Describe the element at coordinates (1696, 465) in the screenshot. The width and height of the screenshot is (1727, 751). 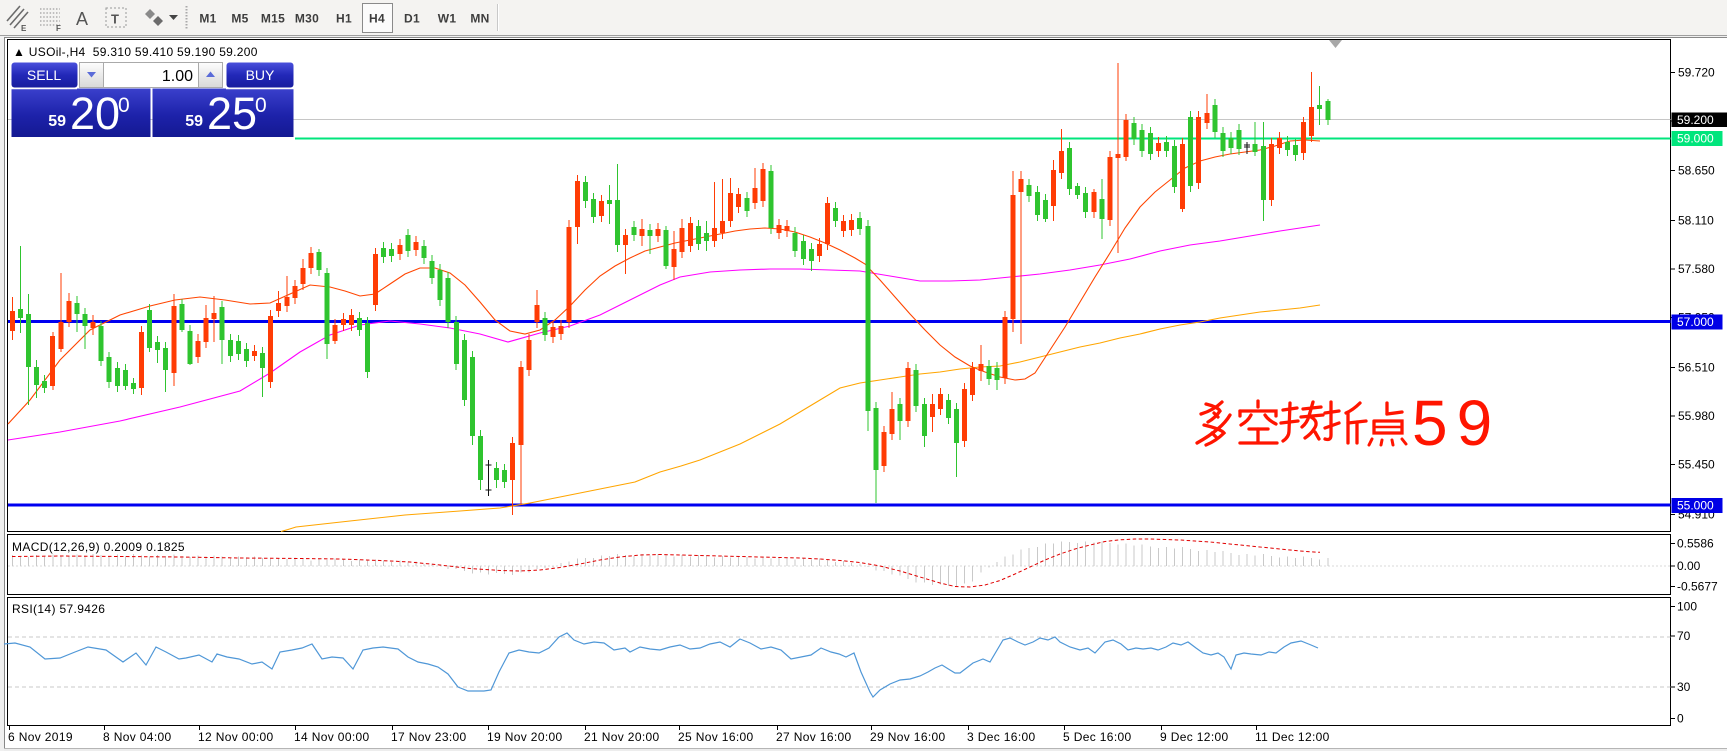
I see `svg-text: 55.450` at that location.